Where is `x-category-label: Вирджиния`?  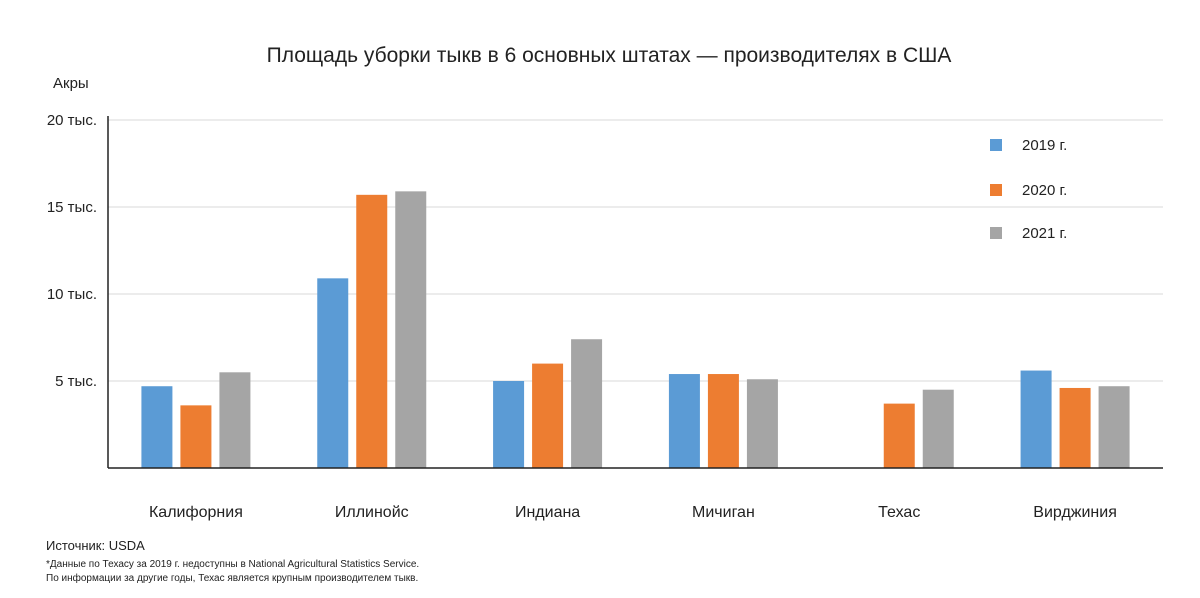
x-category-label: Вирджиния is located at coordinates (1075, 512).